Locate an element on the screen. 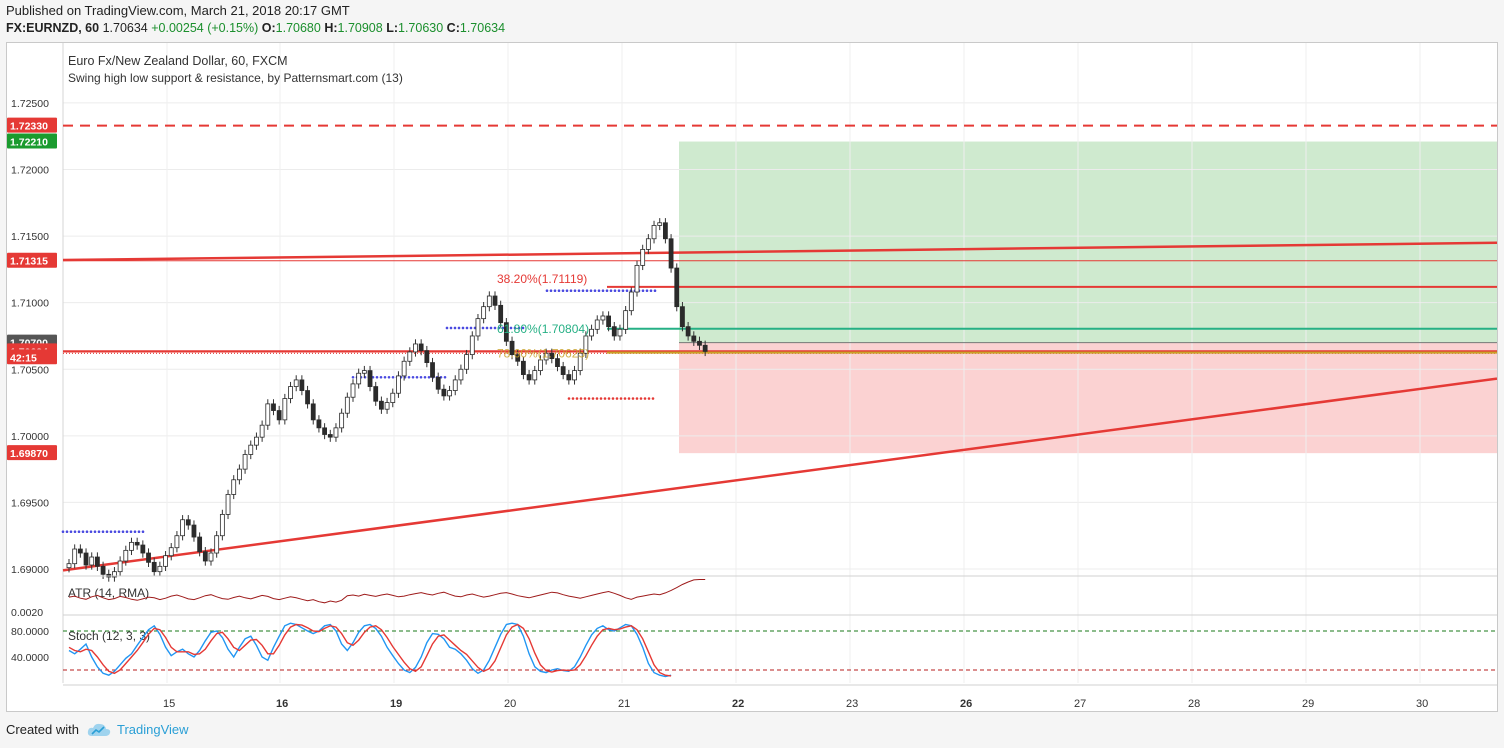 The image size is (1504, 748). x-tick-label: 20 is located at coordinates (510, 704).